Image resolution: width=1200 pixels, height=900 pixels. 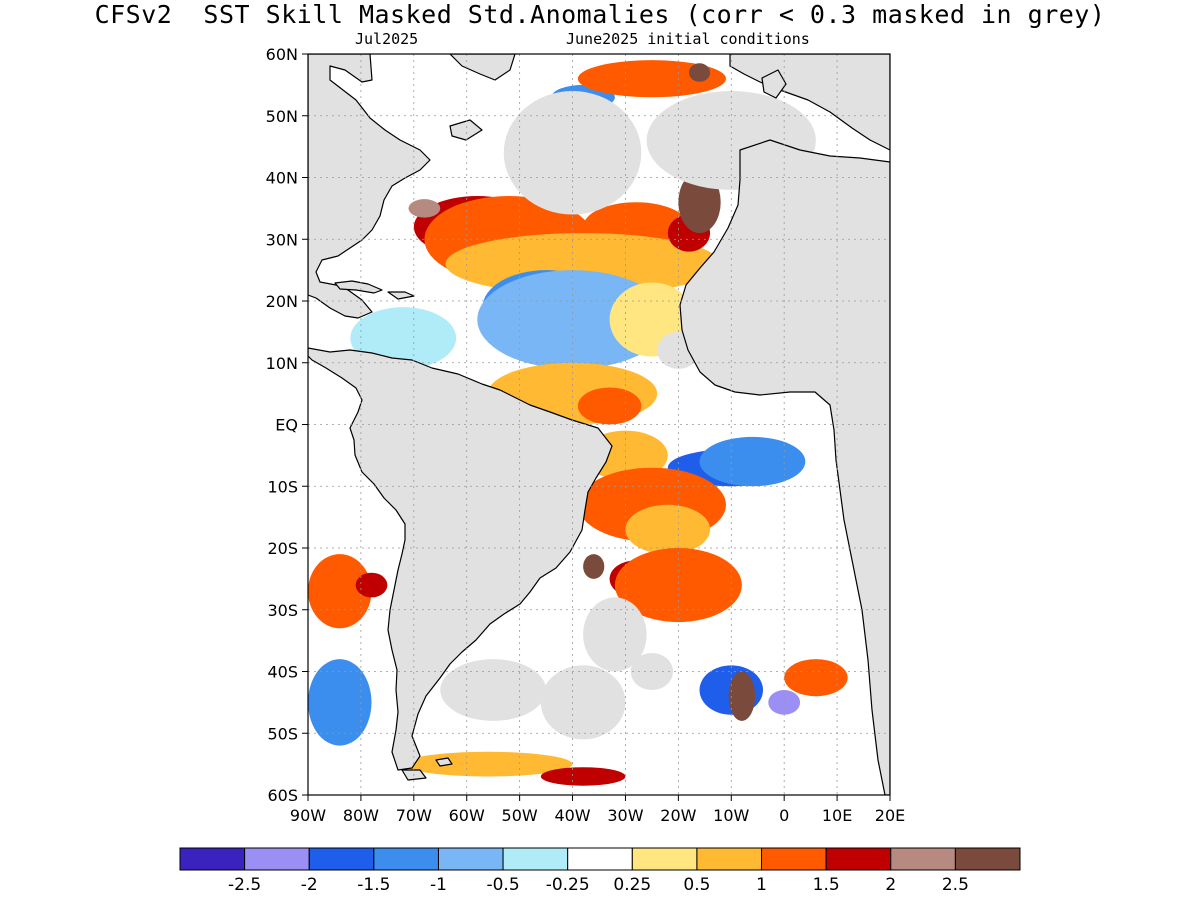 I want to click on africa-landmass, so click(x=784, y=467).